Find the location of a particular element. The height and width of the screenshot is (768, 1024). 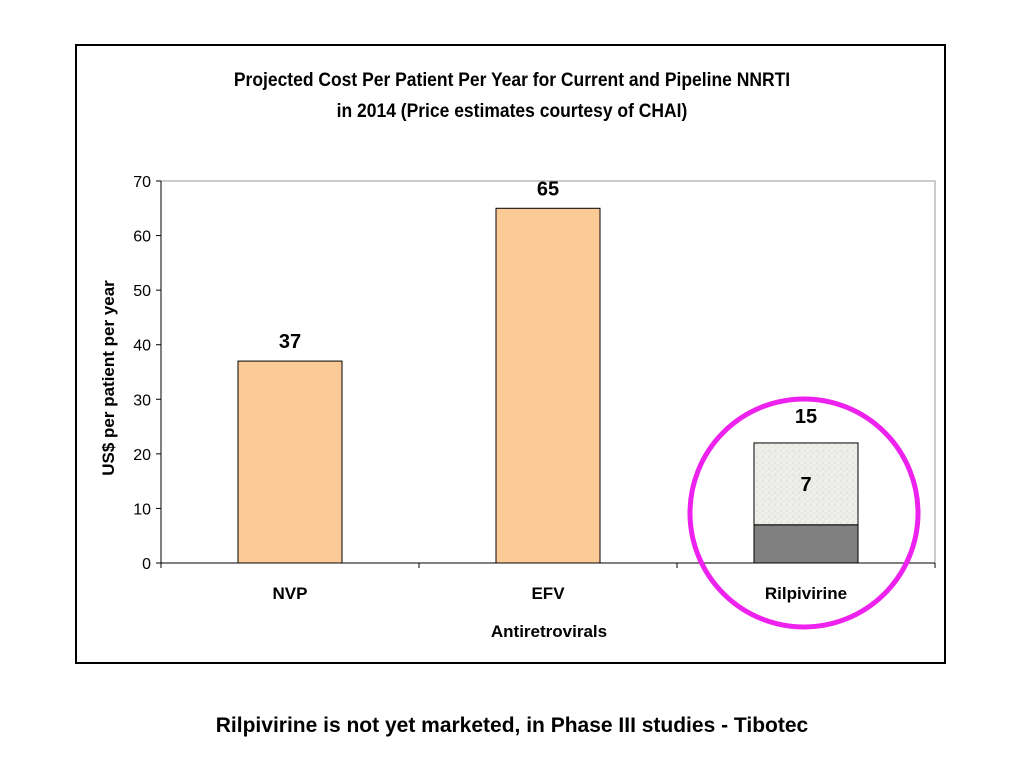

y-axis-title: US$ per patient per year is located at coordinates (108, 378).